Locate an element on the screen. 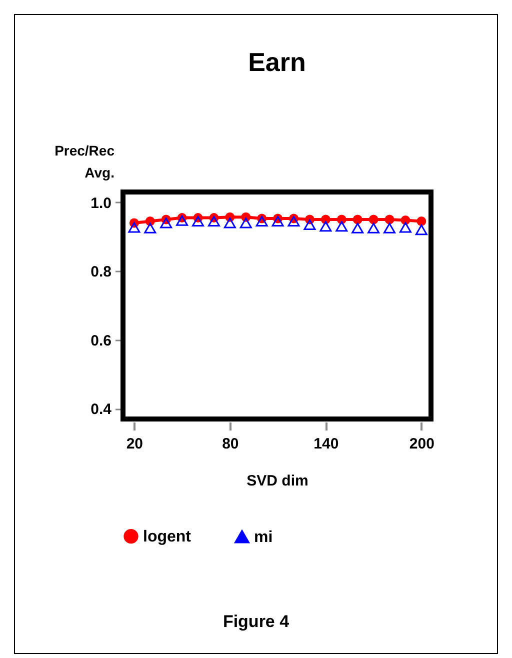 The image size is (512, 658). x-tick-label: 200 is located at coordinates (421, 444).